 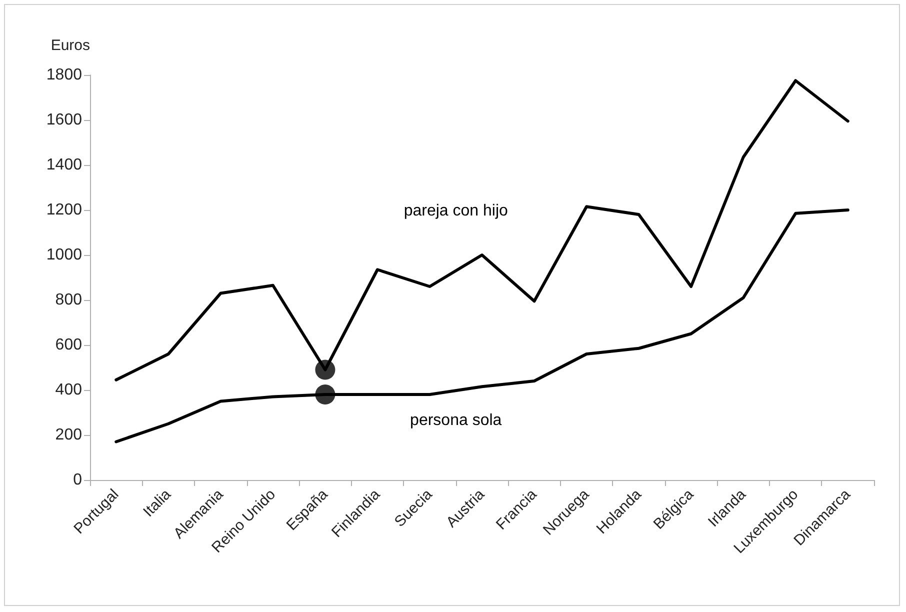 I want to click on y-tick-label: 400, so click(x=68, y=390).